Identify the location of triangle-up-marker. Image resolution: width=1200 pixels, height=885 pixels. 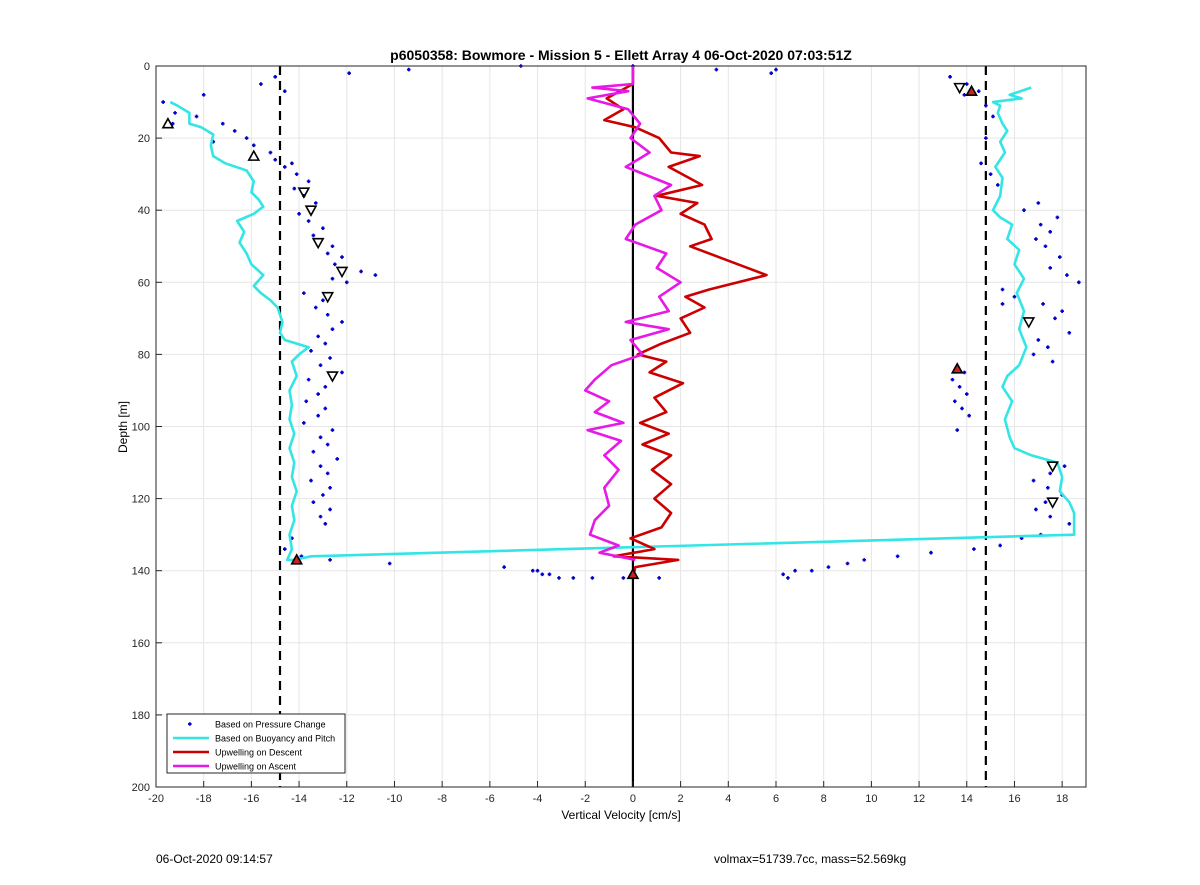
(971, 90).